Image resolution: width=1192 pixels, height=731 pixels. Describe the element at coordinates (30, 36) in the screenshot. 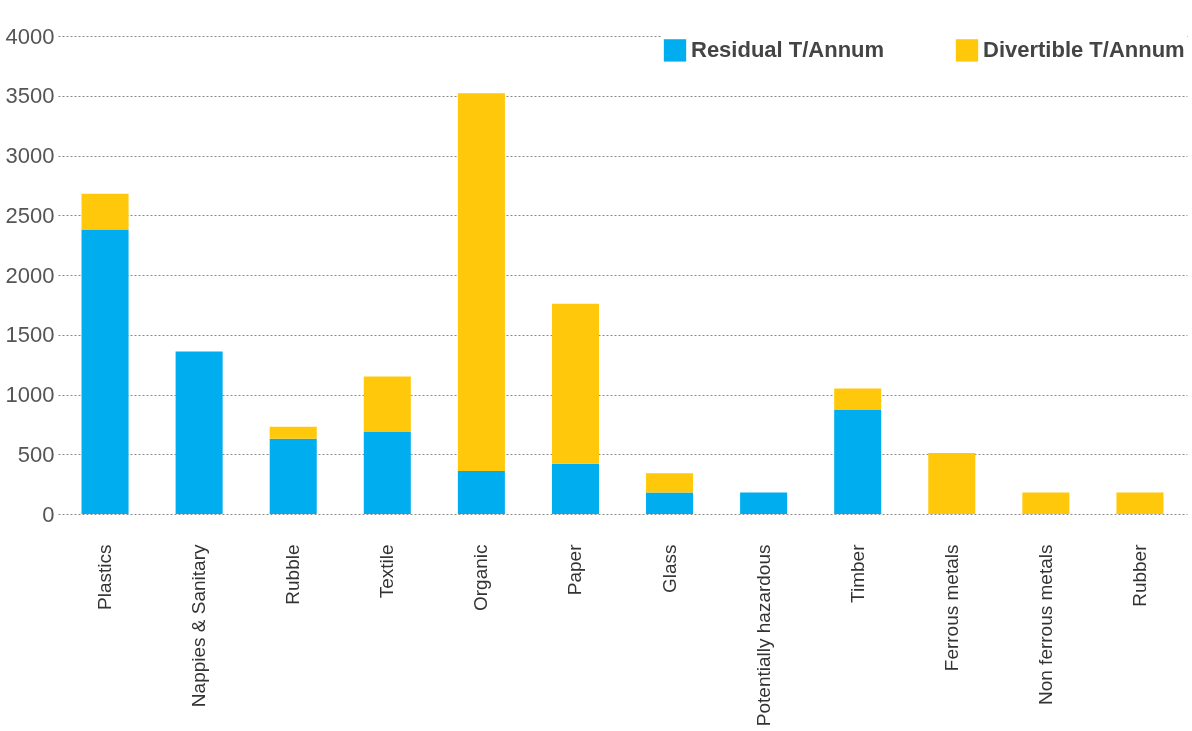

I see `y-tick-label: 4000` at that location.